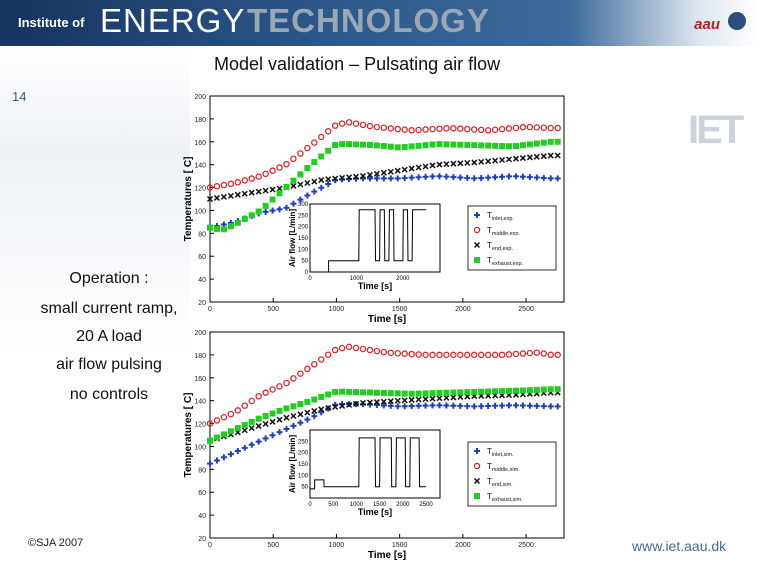 This screenshot has height=567, width=760. I want to click on x-tick-label: 500, so click(273, 545).